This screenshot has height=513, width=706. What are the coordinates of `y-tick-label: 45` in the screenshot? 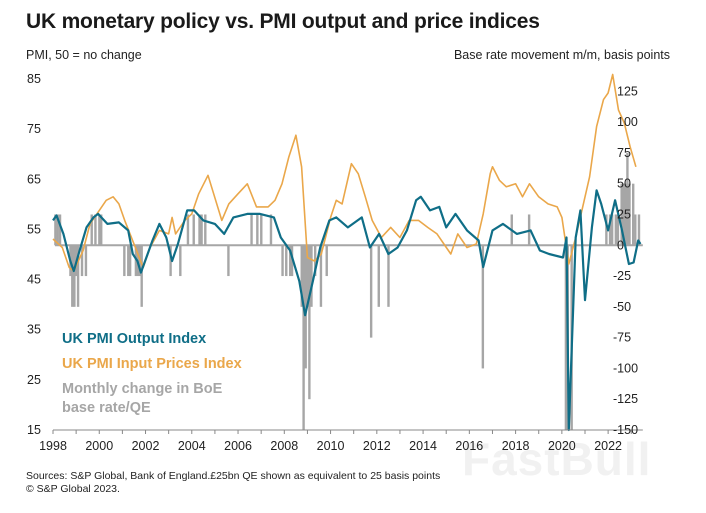 It's located at (34, 280).